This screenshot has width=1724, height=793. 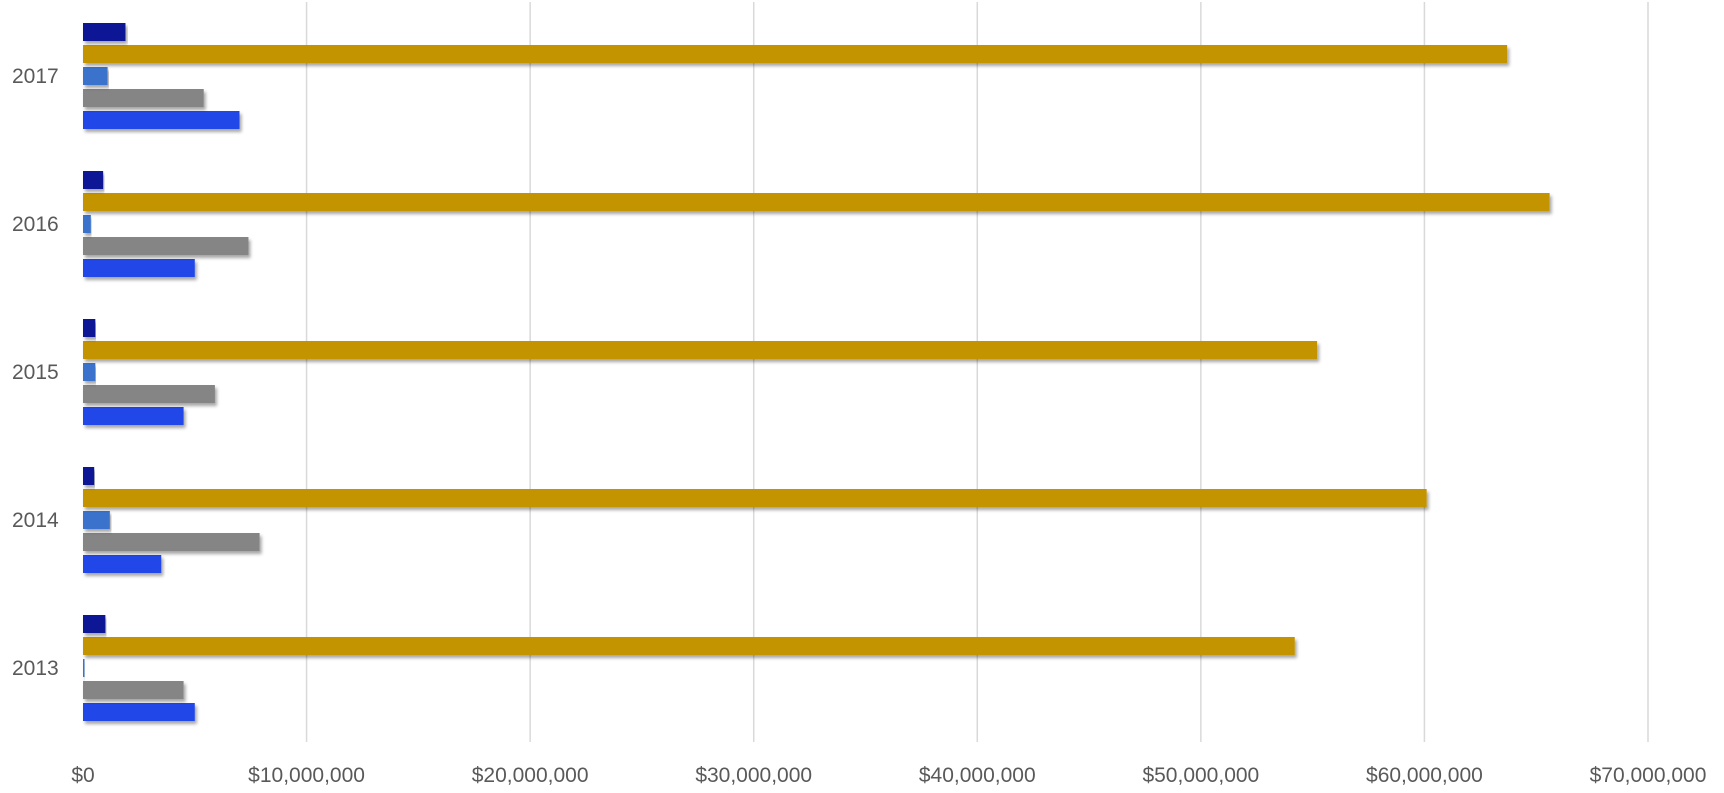 What do you see at coordinates (306, 775) in the screenshot?
I see `x-tick-label: $10,000,000` at bounding box center [306, 775].